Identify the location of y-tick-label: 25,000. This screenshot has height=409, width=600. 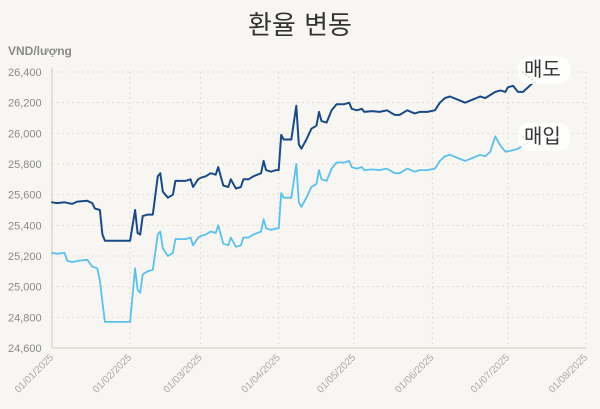
(25, 288).